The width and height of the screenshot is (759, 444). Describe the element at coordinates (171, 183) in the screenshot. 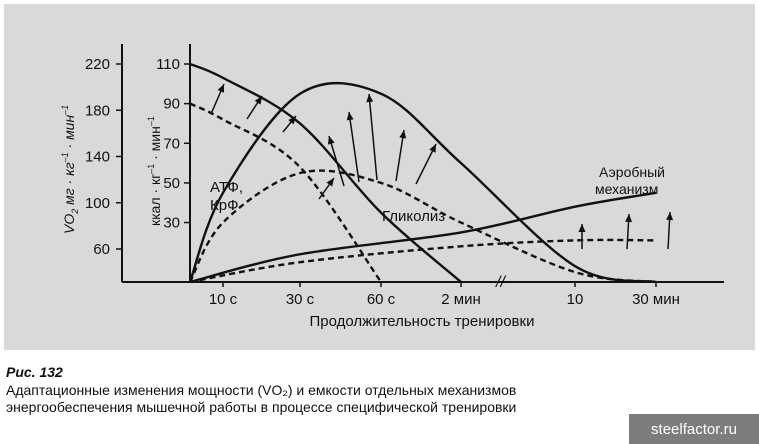

I see `right-tick-label: 50` at that location.